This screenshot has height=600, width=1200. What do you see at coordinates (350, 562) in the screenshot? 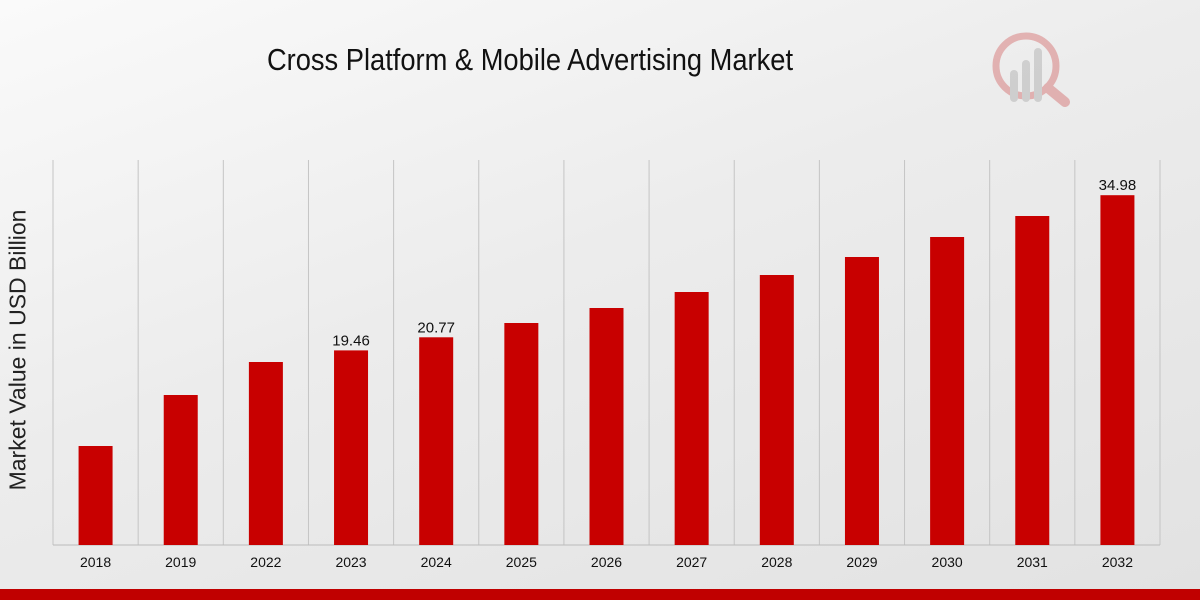
I see `x-tick-label: 2023` at bounding box center [350, 562].